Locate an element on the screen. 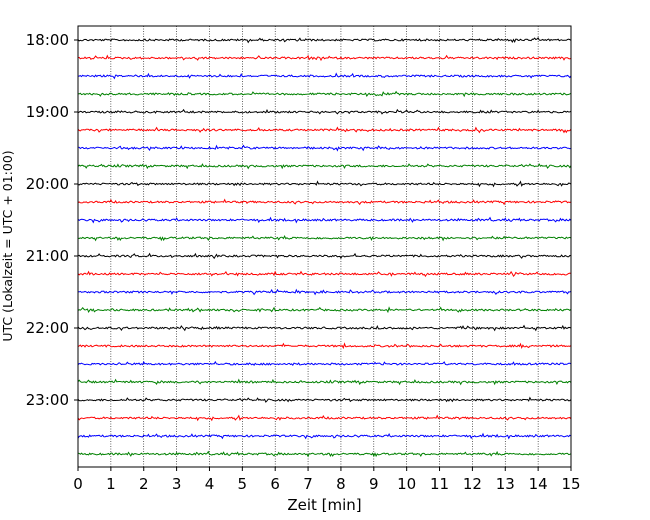 The height and width of the screenshot is (520, 650). x-axis-ticks: 0 1 2 3 4 5 6 7 8 9 10 11 12 13 14 15 is located at coordinates (327, 480).